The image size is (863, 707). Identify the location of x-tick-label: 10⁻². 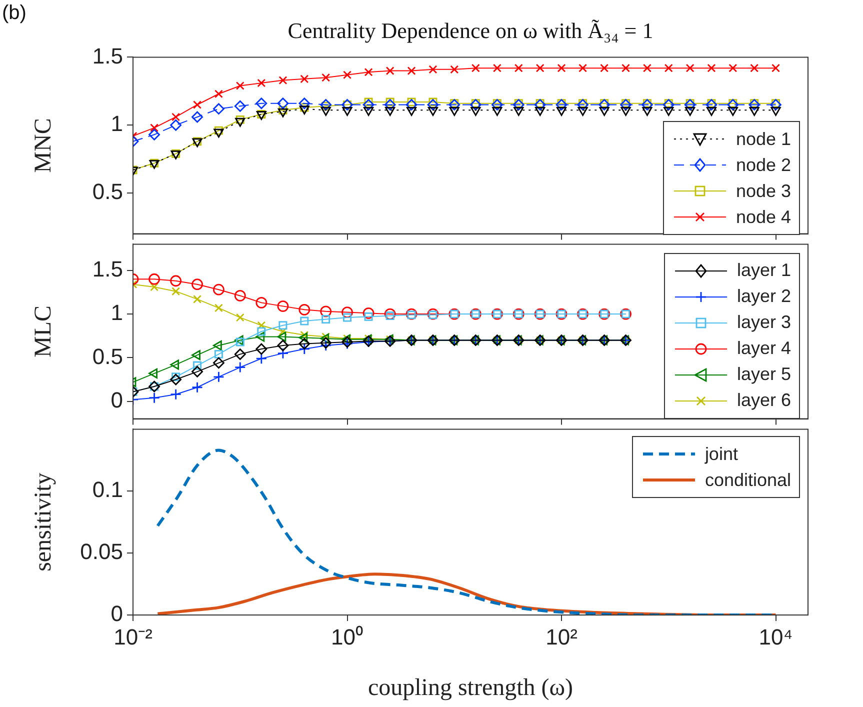
(133, 637).